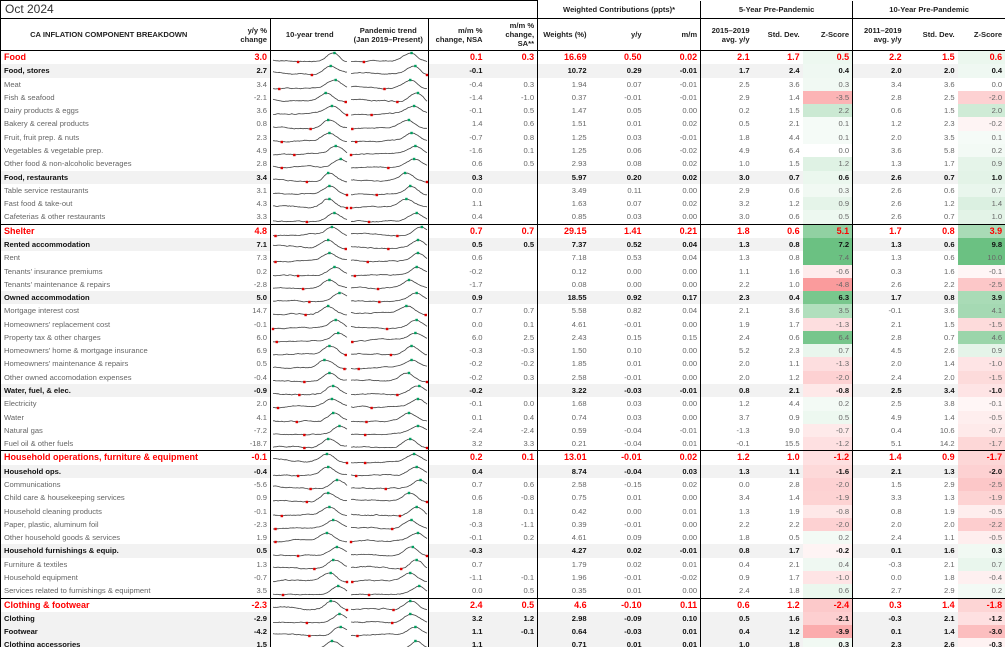  Describe the element at coordinates (476, 524) in the screenshot. I see `mm-nsa-value: -0.3` at that location.